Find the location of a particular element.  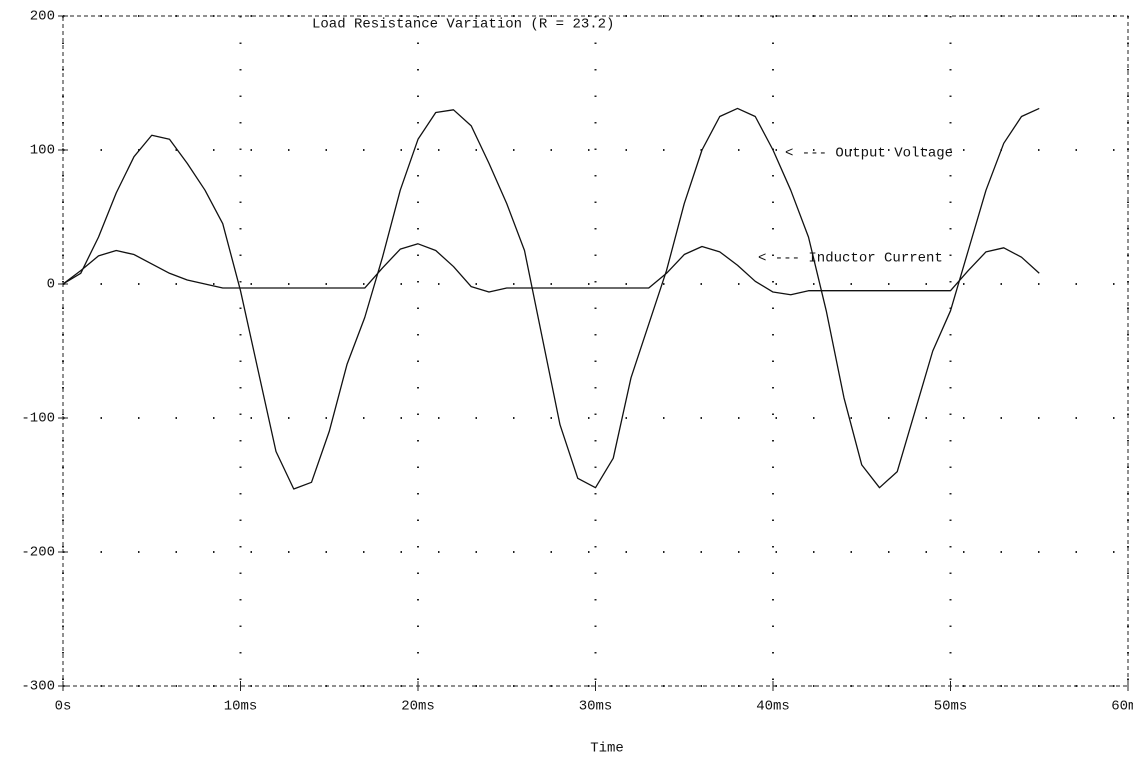

x-tick-label: 60ms is located at coordinates (1122, 707).